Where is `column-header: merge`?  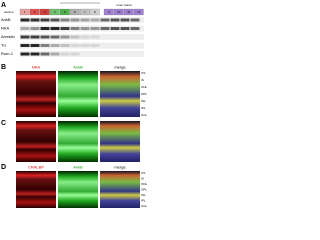
column-header: merge is located at coordinates (120, 167).